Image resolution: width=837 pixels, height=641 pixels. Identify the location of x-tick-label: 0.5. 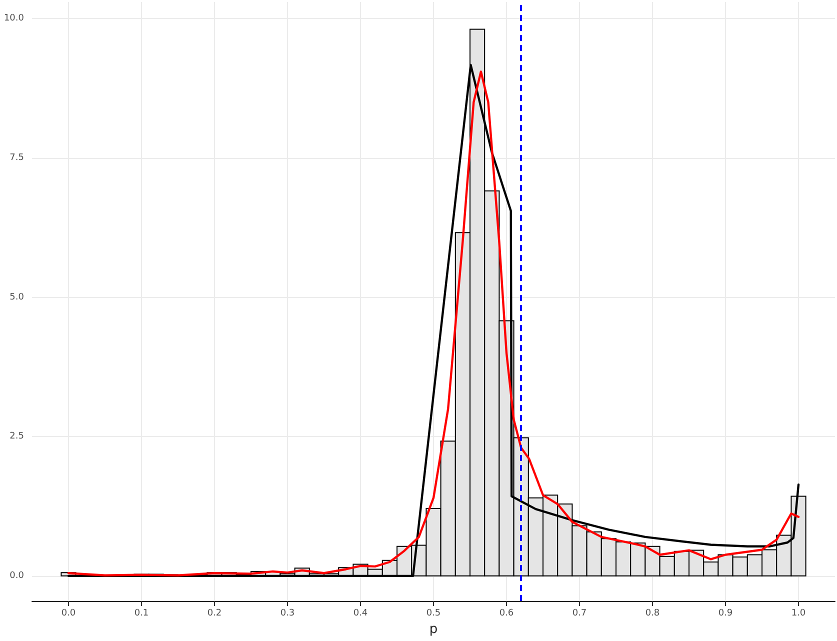
(433, 613).